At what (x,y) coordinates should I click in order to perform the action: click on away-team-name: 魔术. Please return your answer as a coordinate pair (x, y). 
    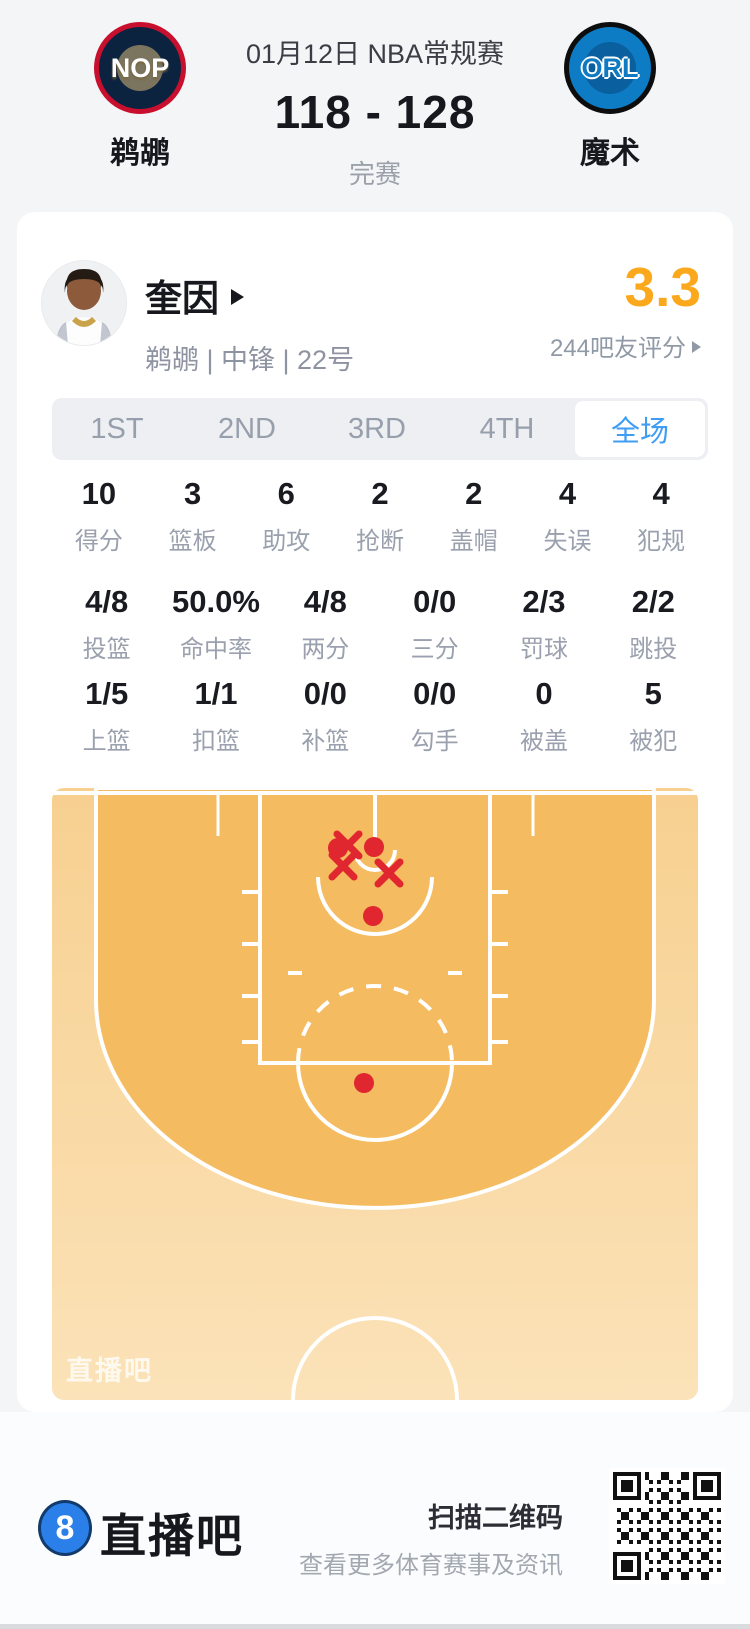
    Looking at the image, I should click on (610, 153).